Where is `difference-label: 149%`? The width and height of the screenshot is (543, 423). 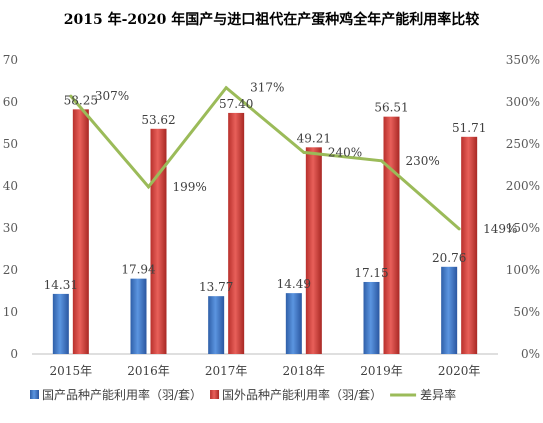
difference-label: 149% is located at coordinates (500, 229).